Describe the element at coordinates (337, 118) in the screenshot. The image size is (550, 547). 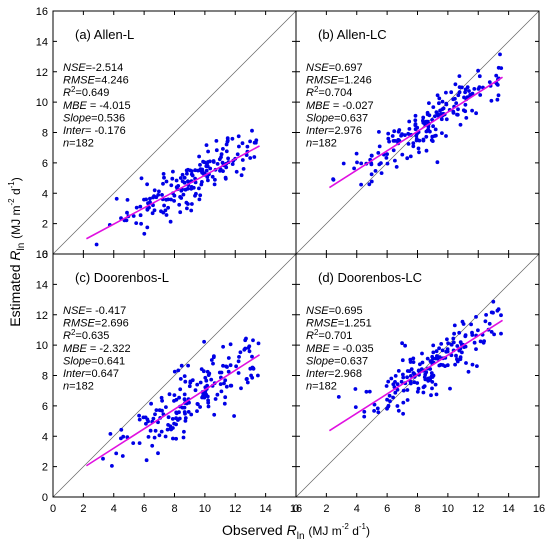
I see `stat-slope: Slope=0.637` at that location.